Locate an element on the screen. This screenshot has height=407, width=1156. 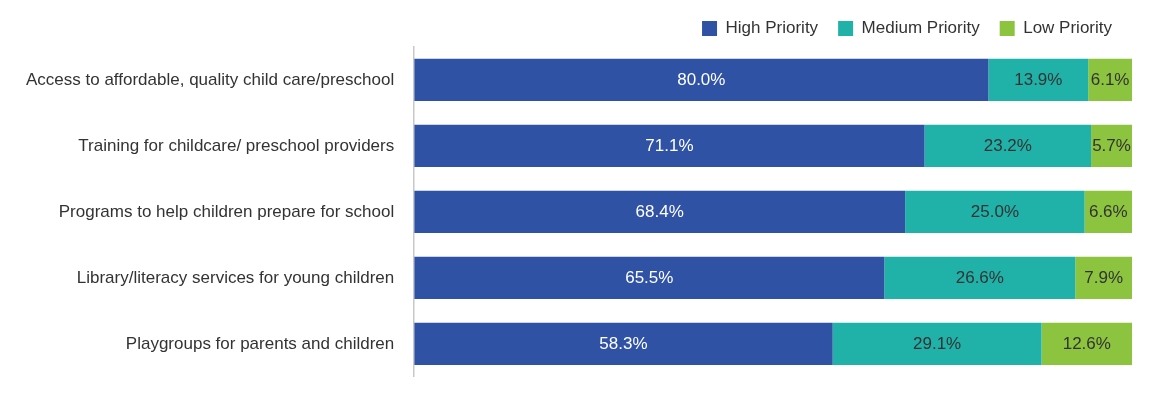
data-label: 71.1% is located at coordinates (669, 145).